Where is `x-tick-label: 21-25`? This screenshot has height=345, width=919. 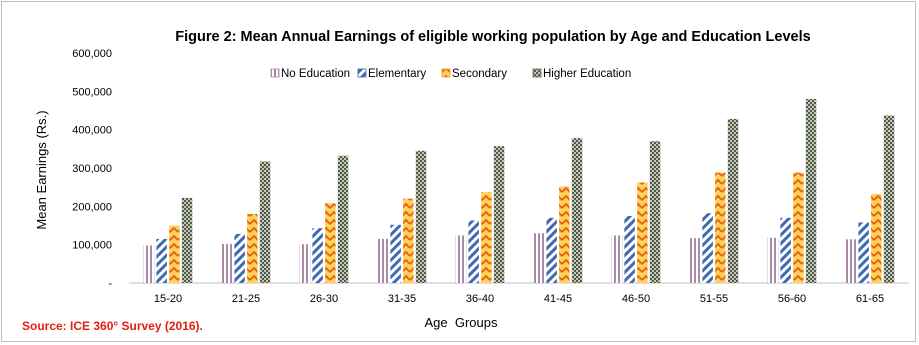
x-tick-label: 21-25 is located at coordinates (246, 299).